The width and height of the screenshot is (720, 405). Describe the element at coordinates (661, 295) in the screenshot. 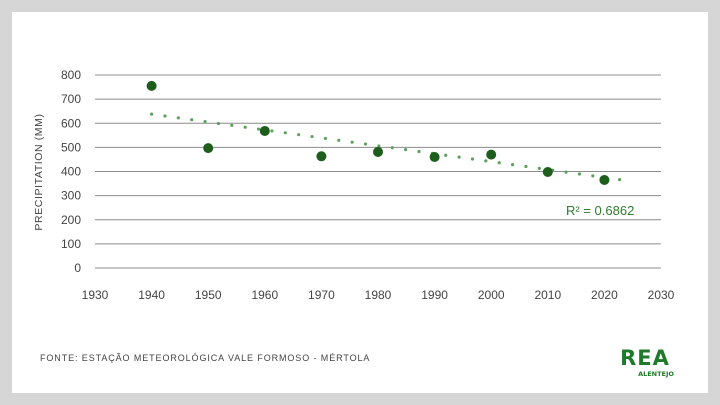

I see `x-tick-label: 2030` at that location.